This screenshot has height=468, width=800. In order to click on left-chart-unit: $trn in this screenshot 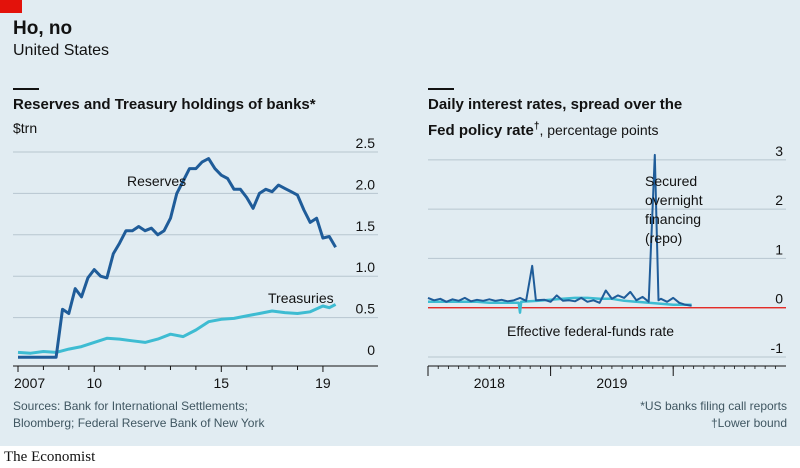, I will do `click(25, 128)`.